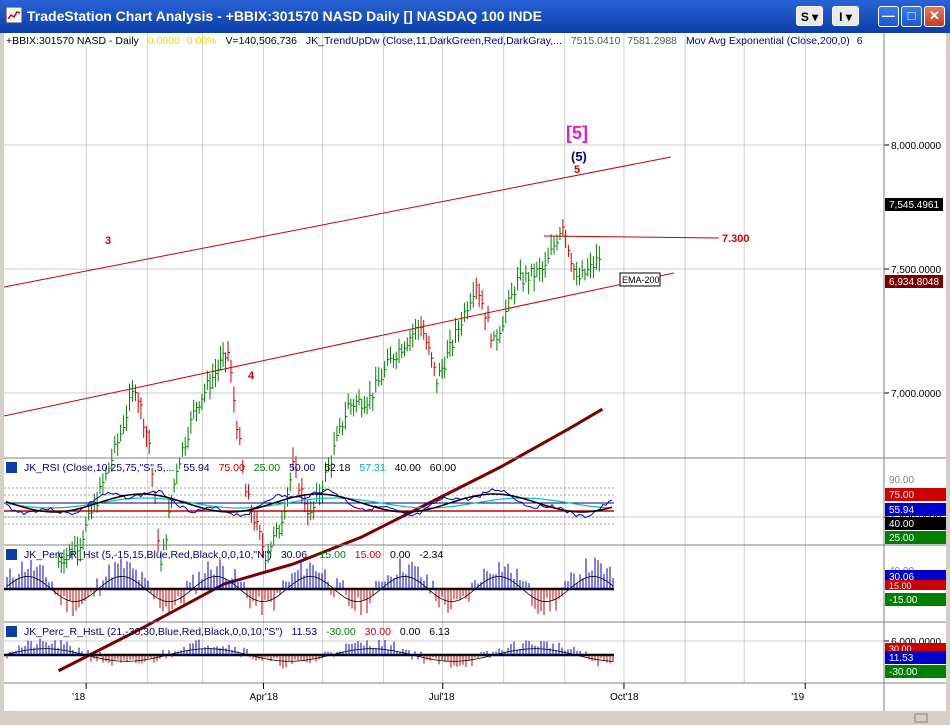 The height and width of the screenshot is (725, 950). Describe the element at coordinates (901, 510) in the screenshot. I see `rsi-badge-value: 55.94` at that location.